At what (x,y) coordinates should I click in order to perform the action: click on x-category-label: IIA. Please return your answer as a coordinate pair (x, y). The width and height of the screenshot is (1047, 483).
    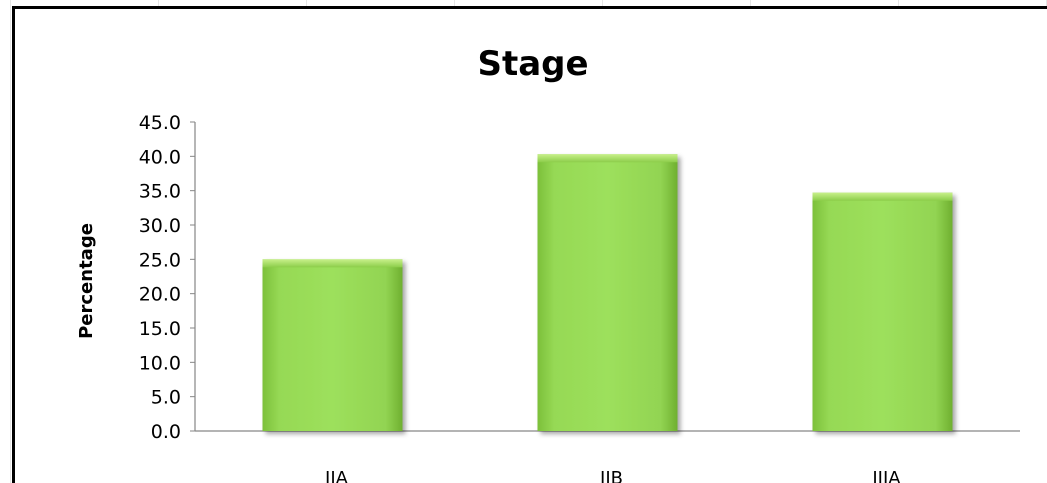
    Looking at the image, I should click on (337, 475).